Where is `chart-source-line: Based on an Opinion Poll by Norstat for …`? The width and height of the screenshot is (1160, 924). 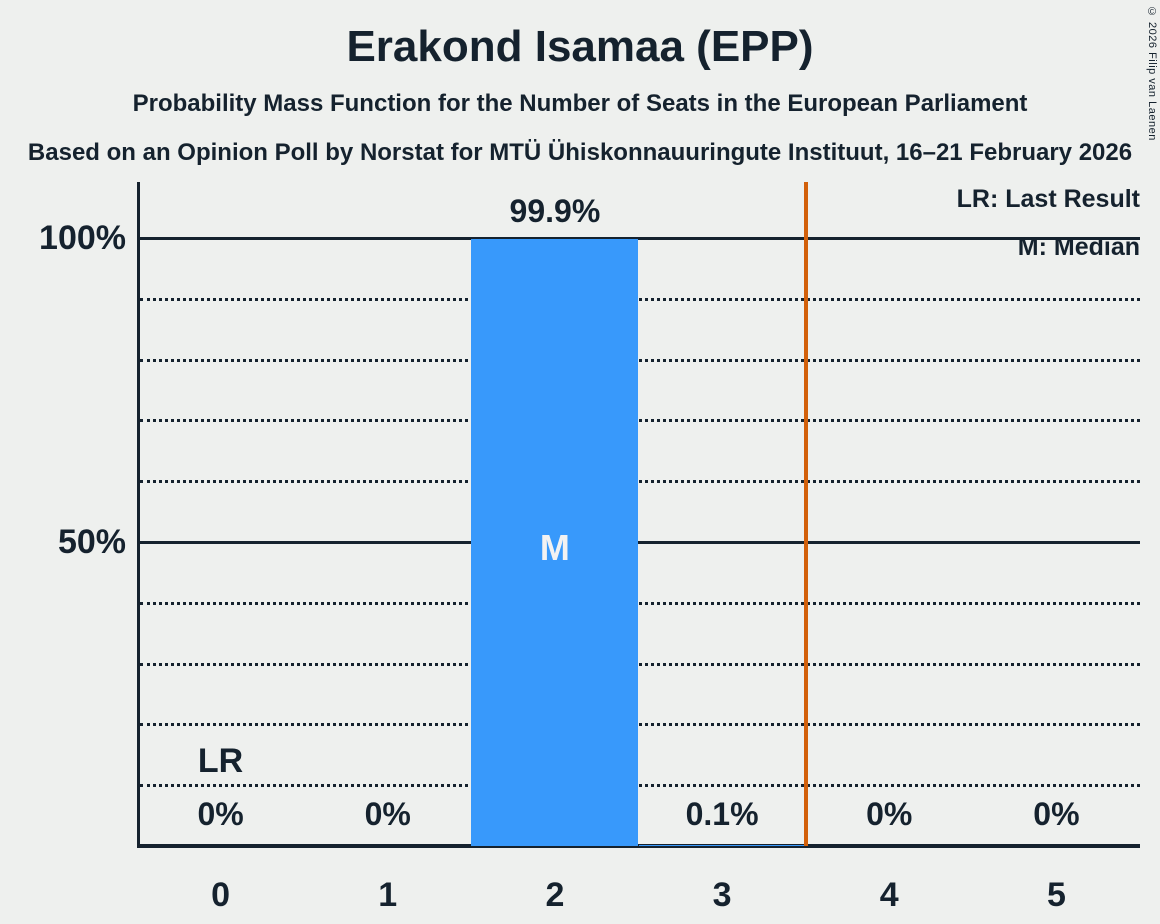
chart-source-line: Based on an Opinion Poll by Norstat for … is located at coordinates (580, 152).